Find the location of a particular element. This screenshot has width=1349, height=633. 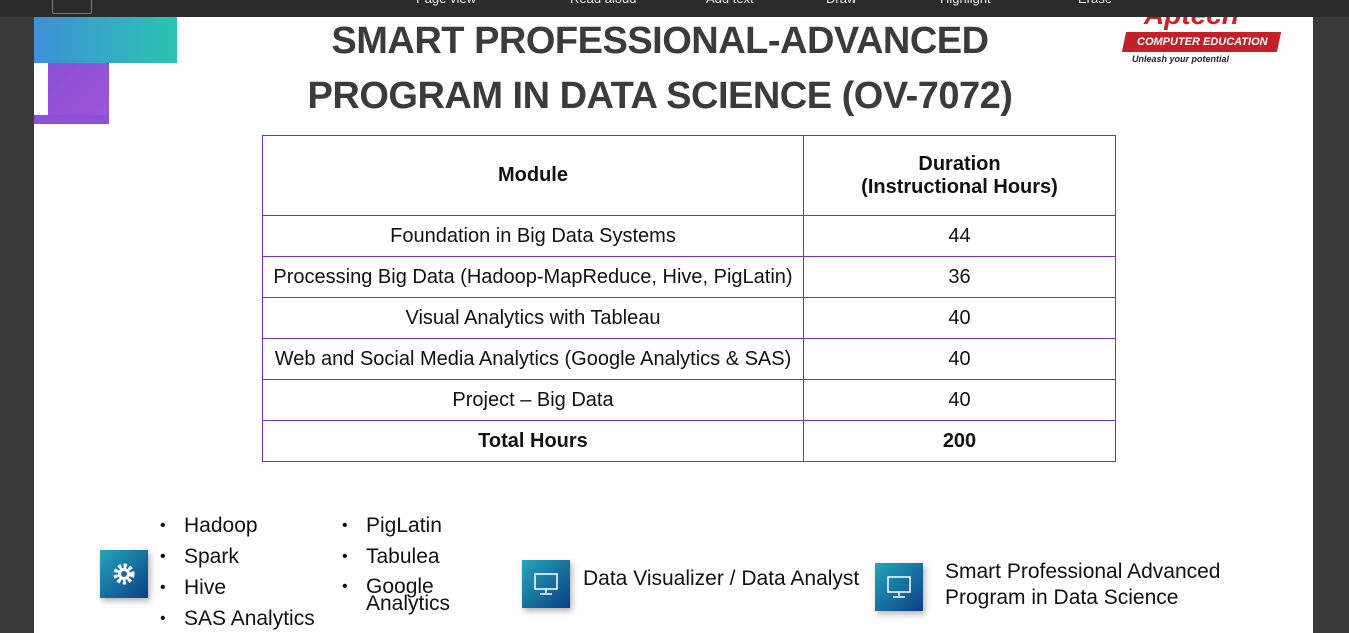

gear-glyph is located at coordinates (124, 574).